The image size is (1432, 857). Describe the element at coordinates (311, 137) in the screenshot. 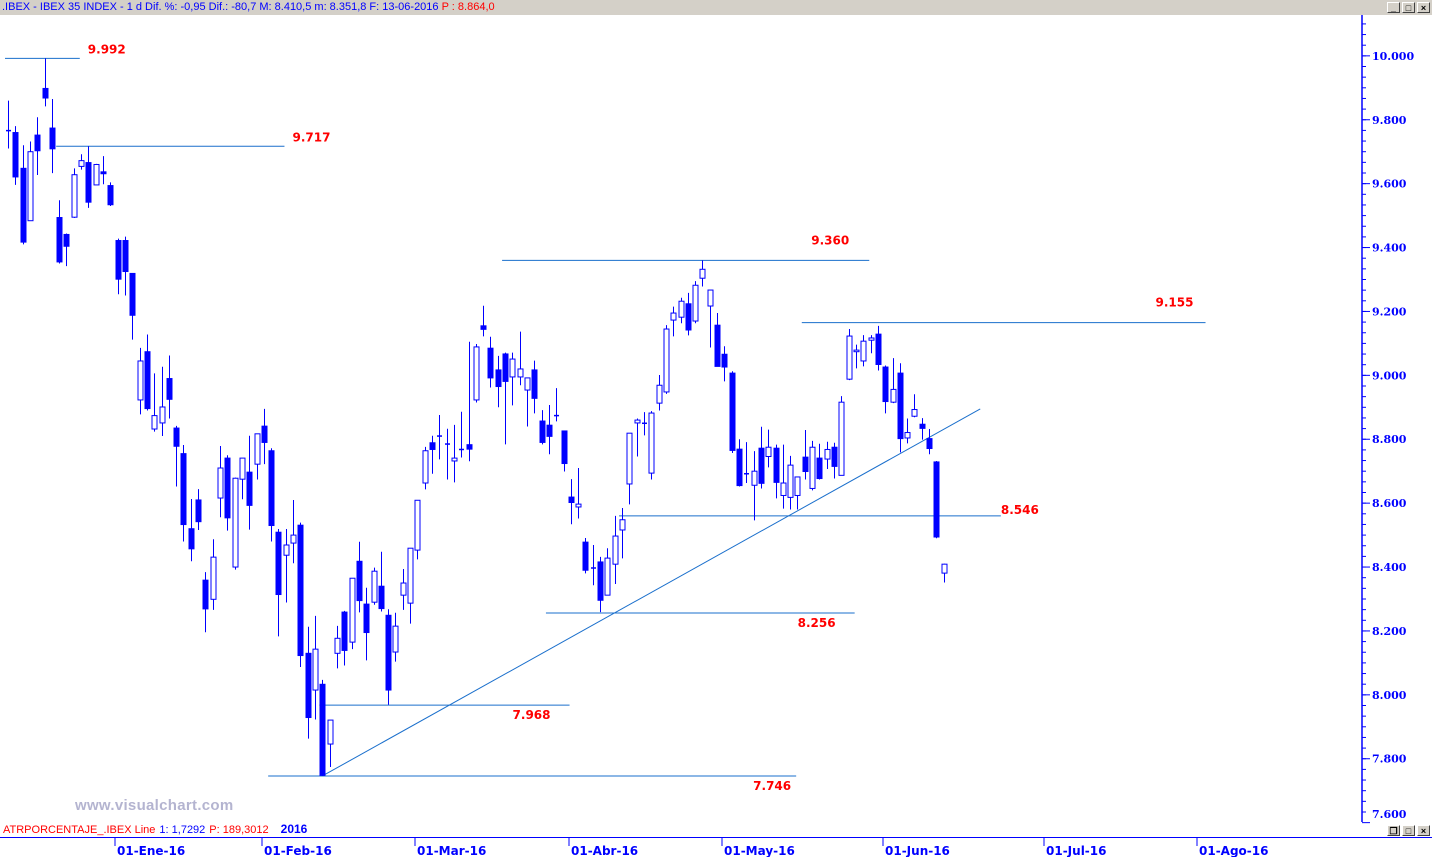

I see `level-label: 9.717` at that location.